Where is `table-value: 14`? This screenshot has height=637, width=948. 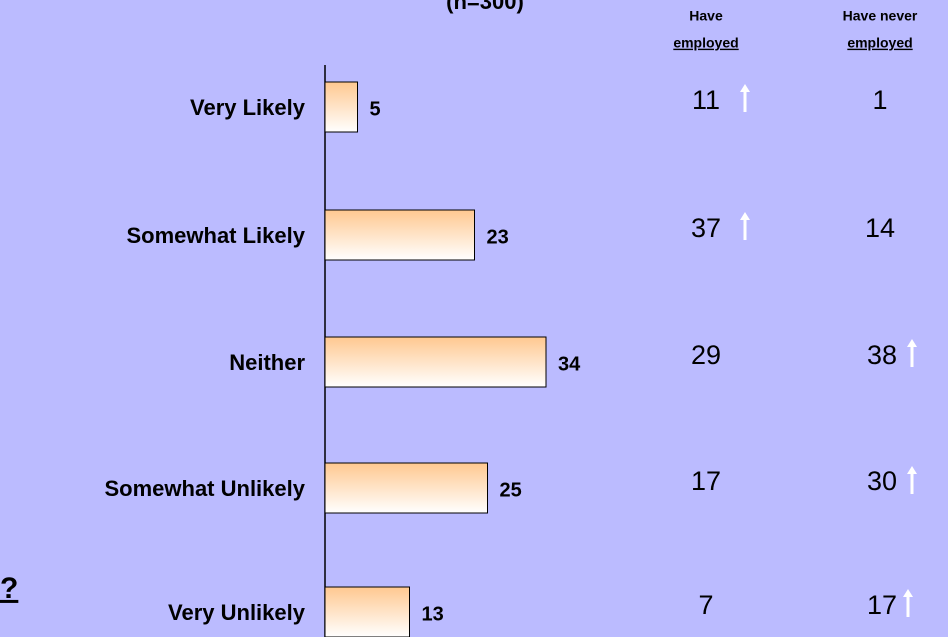
table-value: 14 is located at coordinates (880, 228).